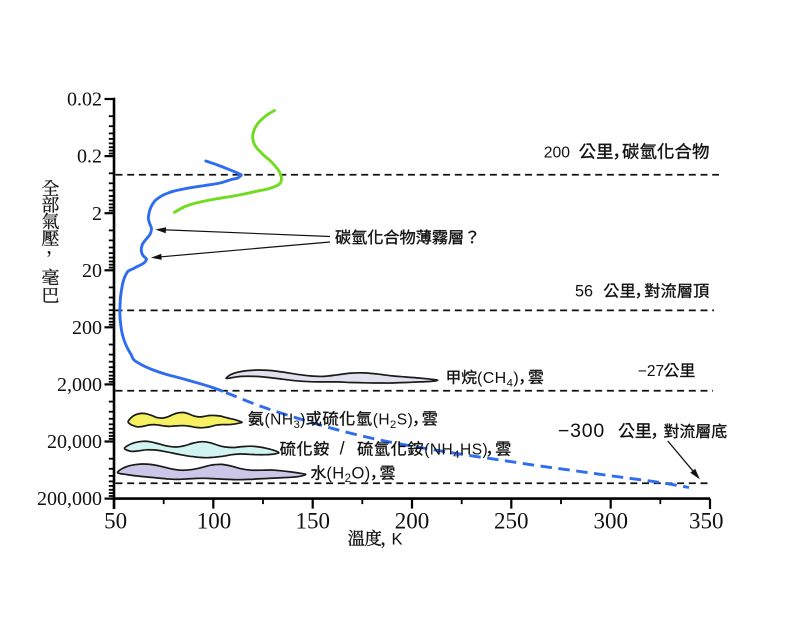  Describe the element at coordinates (79, 385) in the screenshot. I see `svg-text: 2,000` at that location.